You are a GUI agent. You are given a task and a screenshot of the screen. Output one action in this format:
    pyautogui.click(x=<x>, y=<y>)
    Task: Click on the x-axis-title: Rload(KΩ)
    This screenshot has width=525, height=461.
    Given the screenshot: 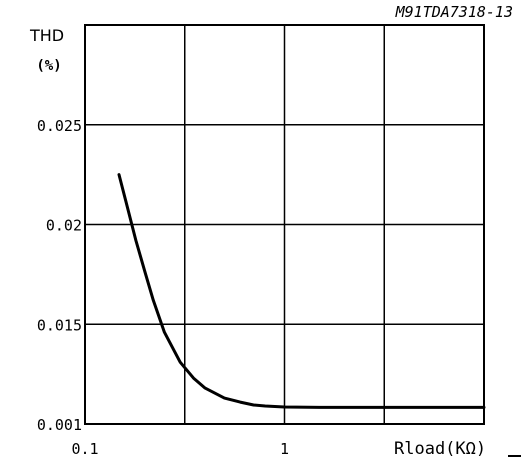 What is the action you would take?
    pyautogui.click(x=440, y=449)
    